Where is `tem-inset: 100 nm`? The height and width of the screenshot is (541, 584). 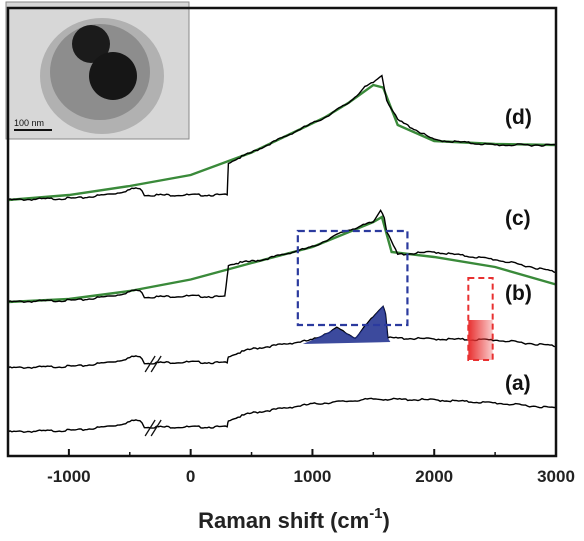
tem-inset: 100 nm is located at coordinates (97, 70).